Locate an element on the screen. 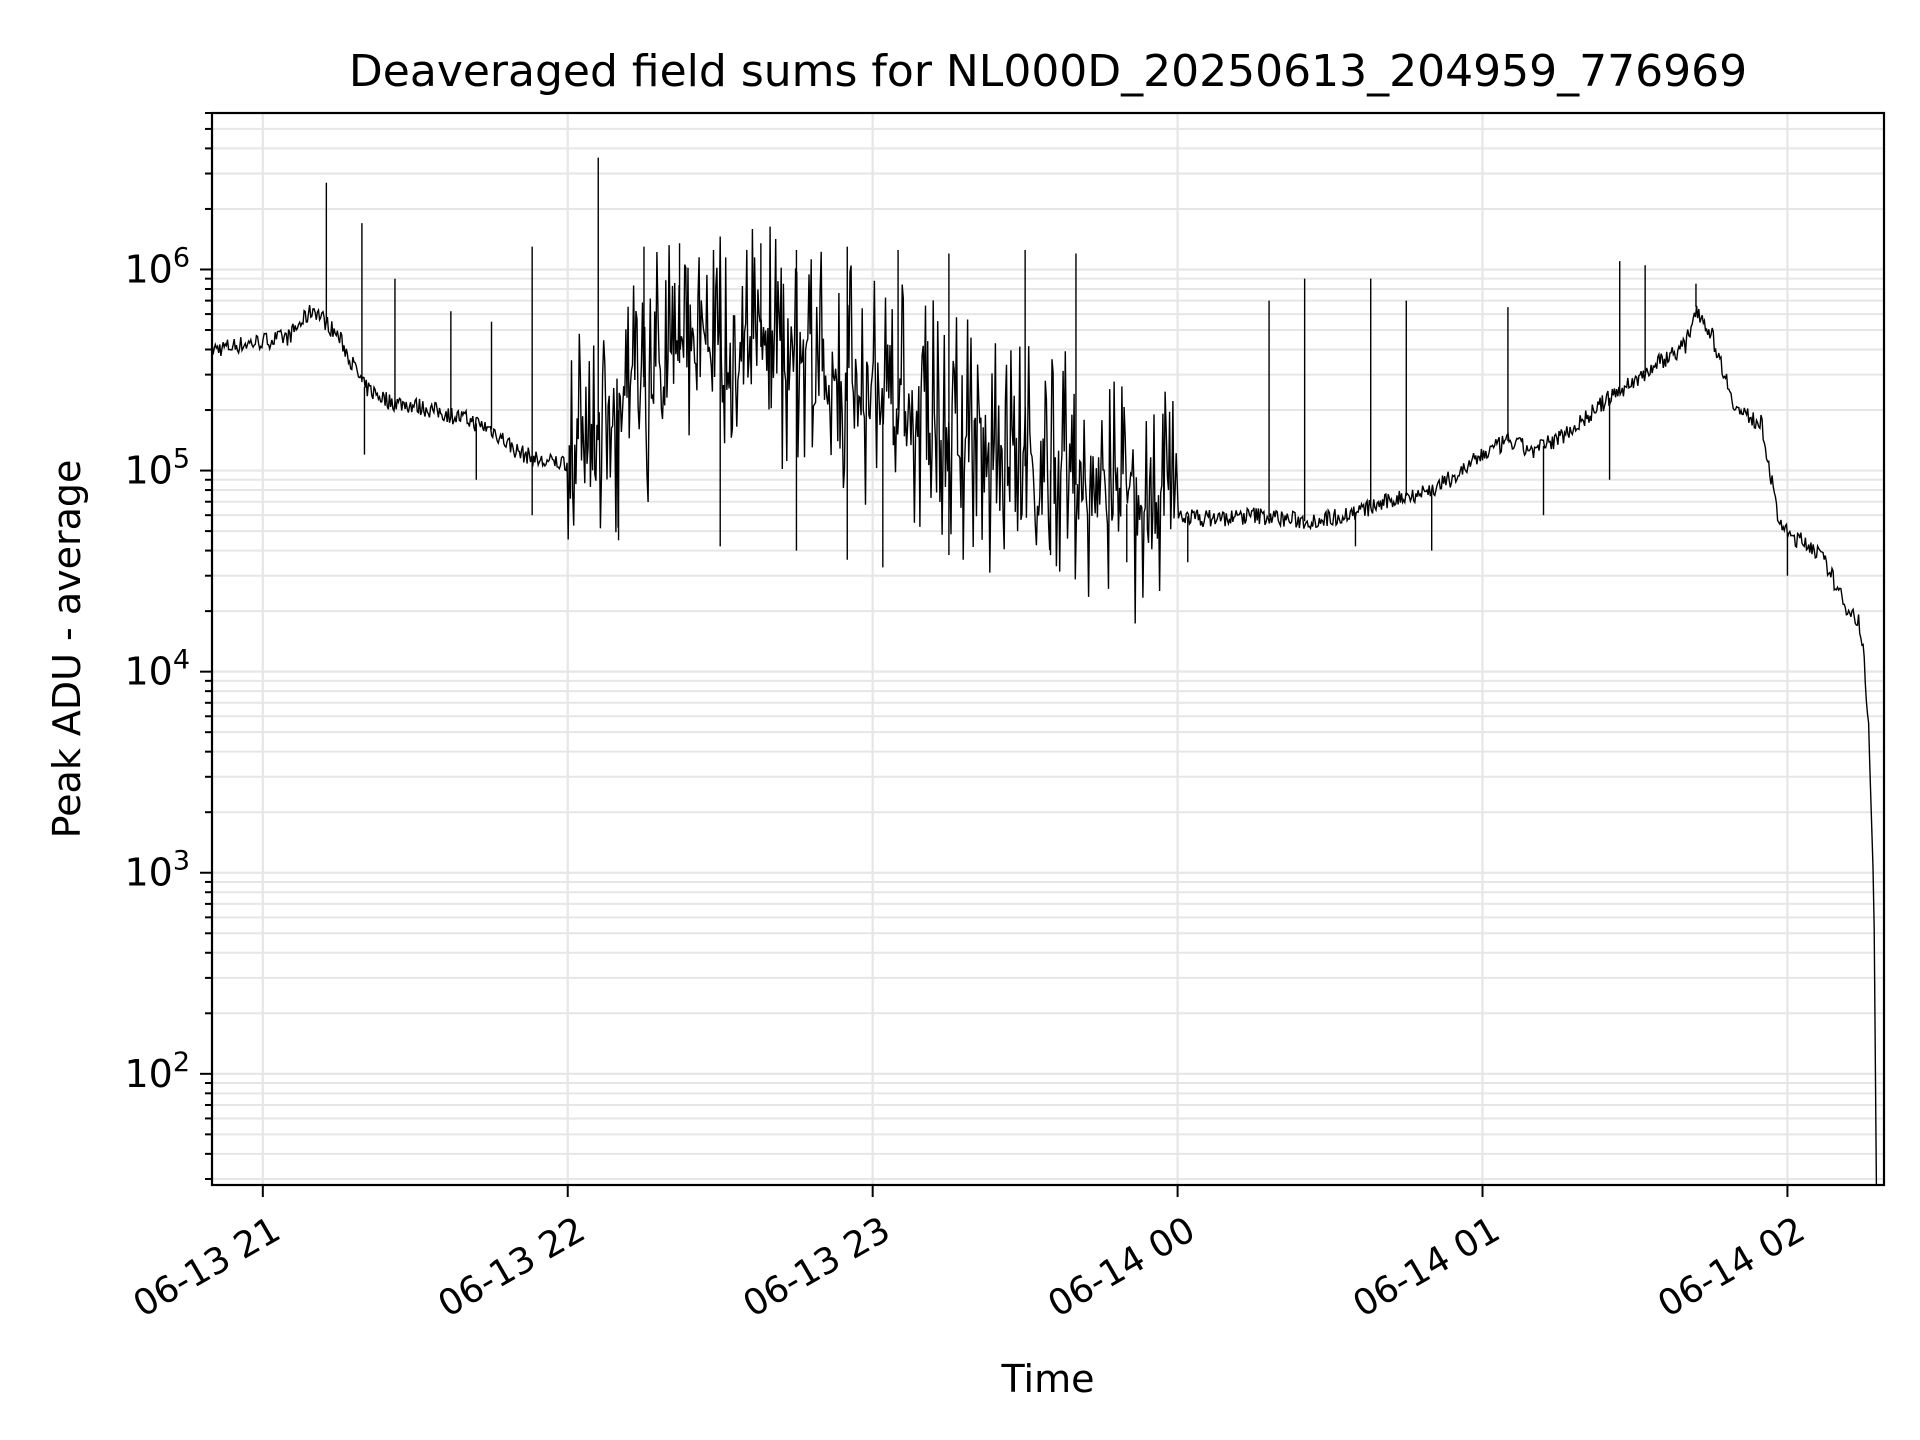 This screenshot has width=1920, height=1440. y-axis-label: Peak ADU - average is located at coordinates (67, 649).